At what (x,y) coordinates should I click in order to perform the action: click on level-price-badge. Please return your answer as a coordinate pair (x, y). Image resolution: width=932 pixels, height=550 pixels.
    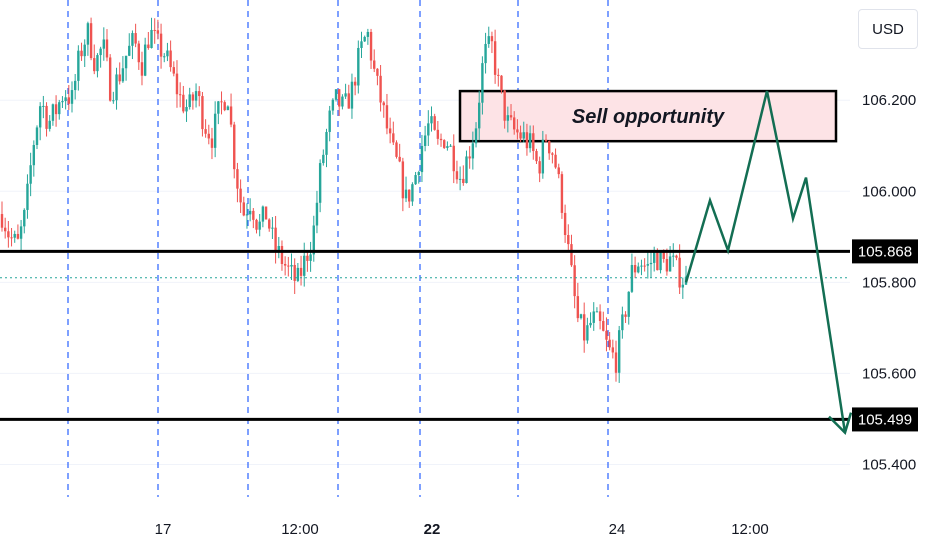
    Looking at the image, I should click on (885, 251).